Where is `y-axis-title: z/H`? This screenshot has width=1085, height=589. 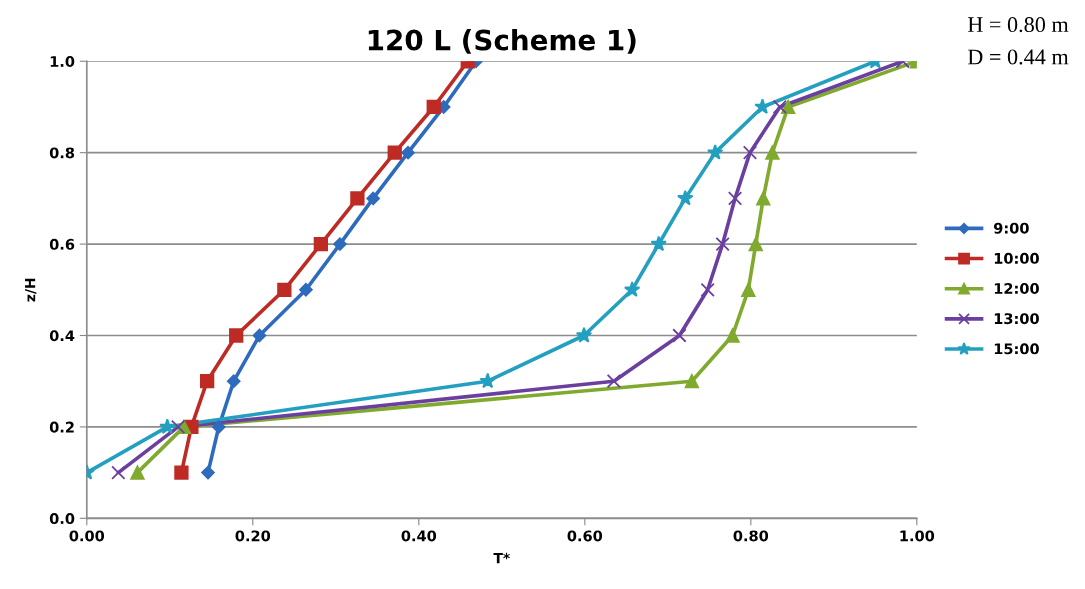
y-axis-title: z/H is located at coordinates (31, 290).